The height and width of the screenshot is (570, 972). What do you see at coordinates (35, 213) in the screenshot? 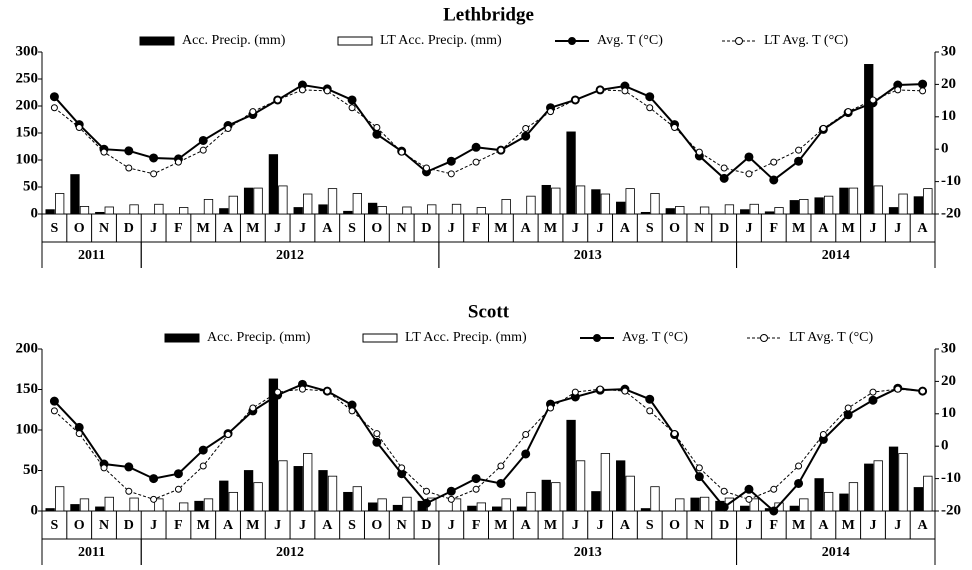
I see `y-tick-label: 0` at bounding box center [35, 213].